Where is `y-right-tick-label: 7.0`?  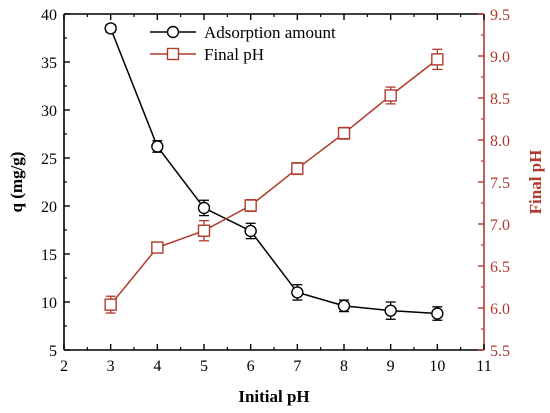
y-right-tick-label: 7.0 is located at coordinates (500, 225).